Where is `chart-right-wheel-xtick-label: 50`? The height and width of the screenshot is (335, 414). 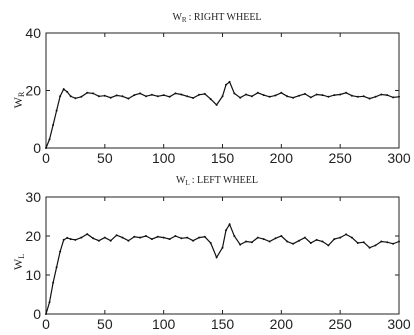 chart-right-wheel-xtick-label: 50 is located at coordinates (105, 158).